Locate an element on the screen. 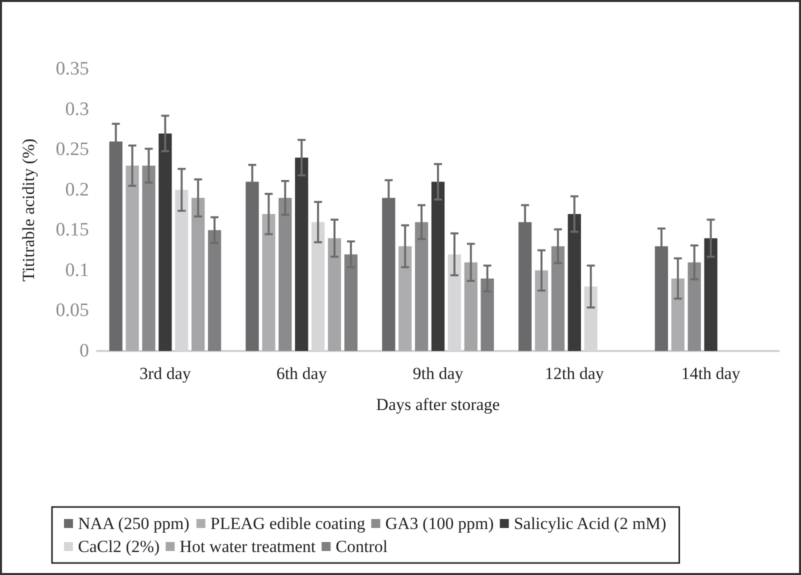  y-tick-label: 0.2 is located at coordinates (77, 189).